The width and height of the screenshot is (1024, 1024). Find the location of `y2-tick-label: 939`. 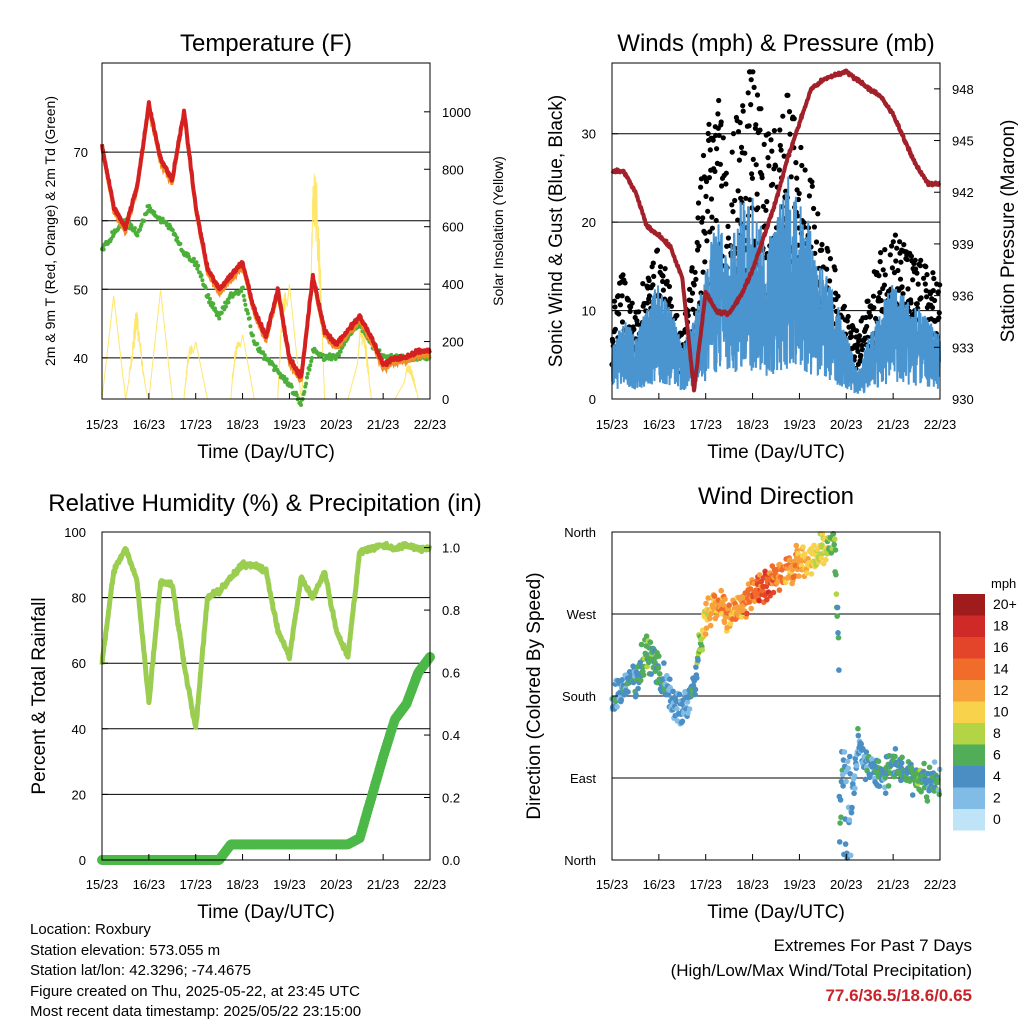

y2-tick-label: 939 is located at coordinates (963, 244).